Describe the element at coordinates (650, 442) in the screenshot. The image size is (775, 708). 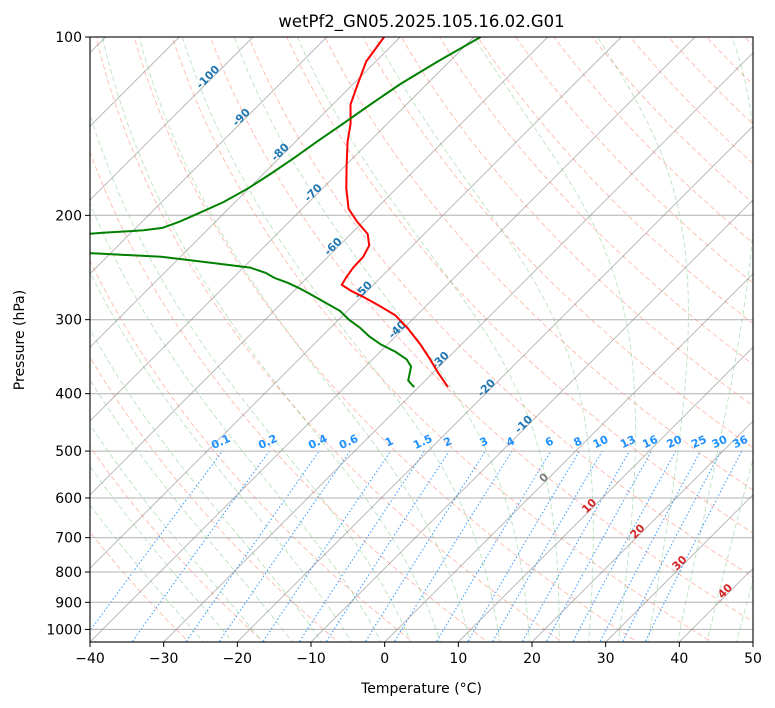
I see `mixing-ratio-label: 16` at that location.